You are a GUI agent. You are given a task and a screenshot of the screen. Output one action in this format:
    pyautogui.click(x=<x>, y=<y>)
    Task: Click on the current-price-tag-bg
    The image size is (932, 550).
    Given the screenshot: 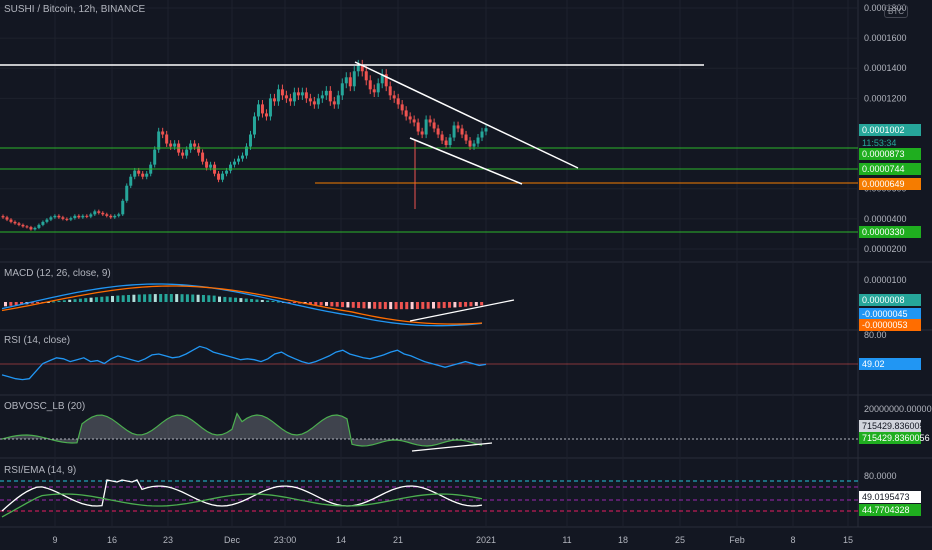 What is the action you would take?
    pyautogui.click(x=890, y=130)
    